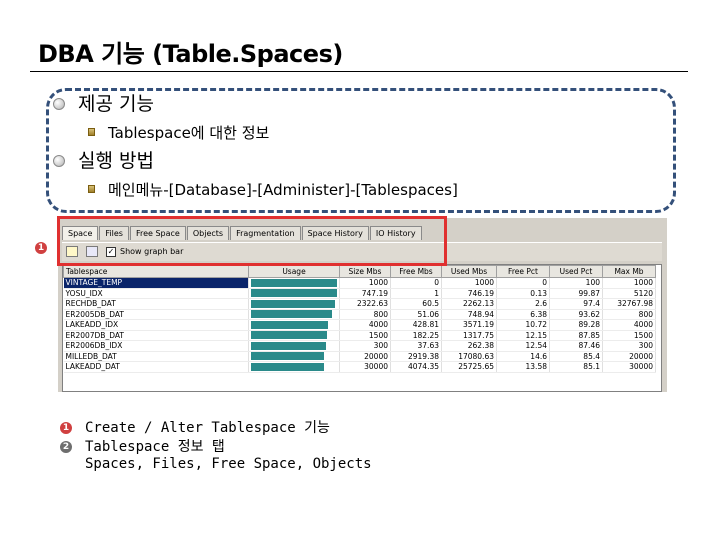  What do you see at coordinates (156, 346) in the screenshot?
I see `table-cell: ER2006DB_IDX` at bounding box center [156, 346].